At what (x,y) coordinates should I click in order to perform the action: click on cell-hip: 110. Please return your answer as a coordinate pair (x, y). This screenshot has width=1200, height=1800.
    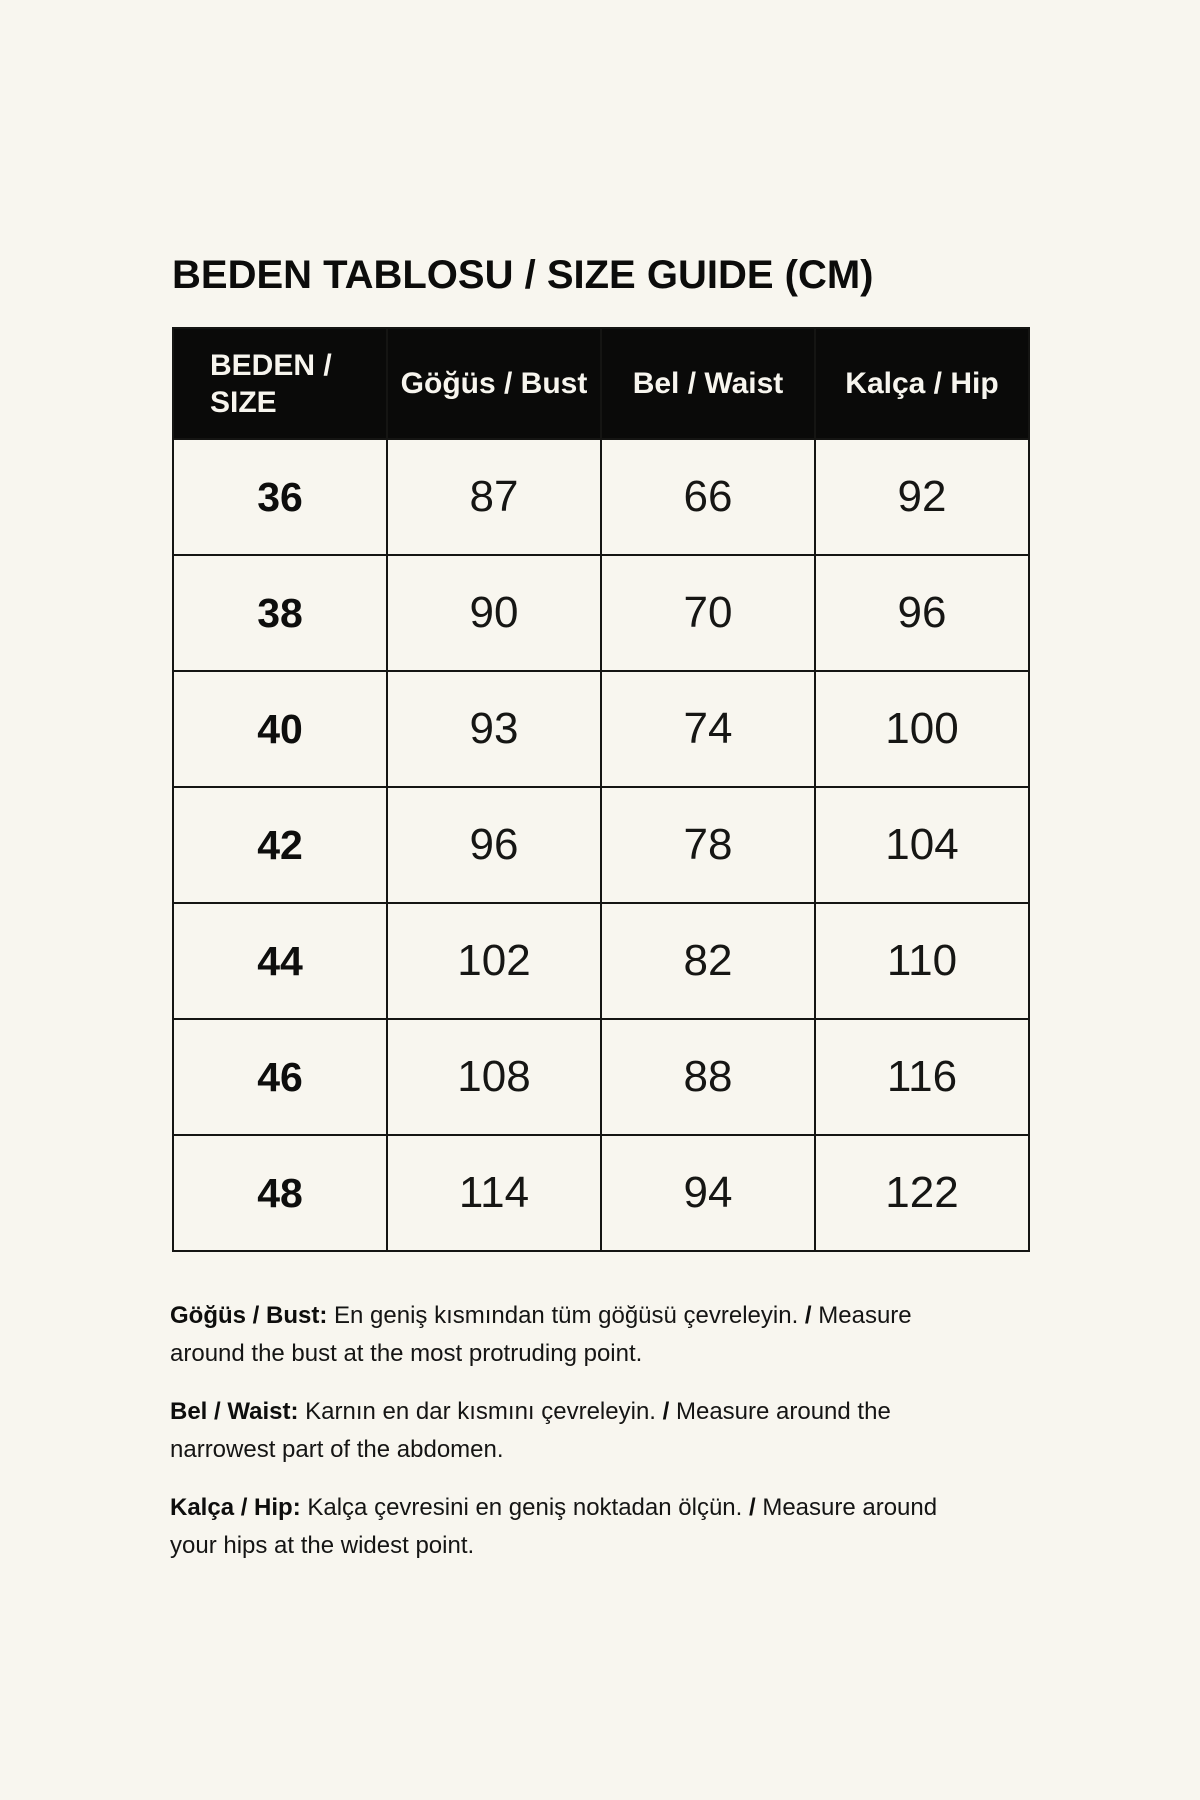
    Looking at the image, I should click on (922, 961).